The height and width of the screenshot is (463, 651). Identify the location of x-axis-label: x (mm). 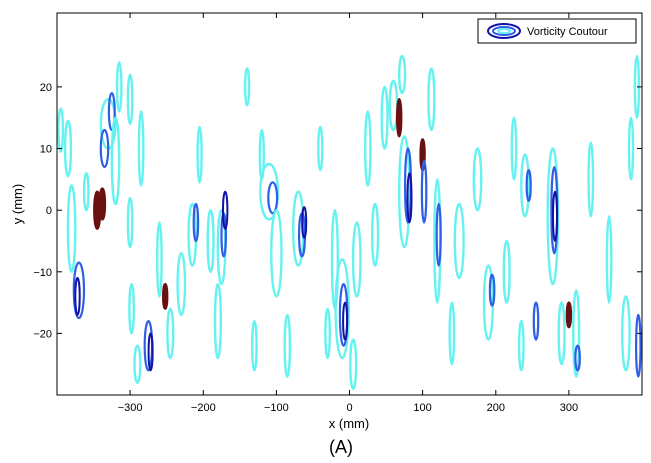
(349, 423).